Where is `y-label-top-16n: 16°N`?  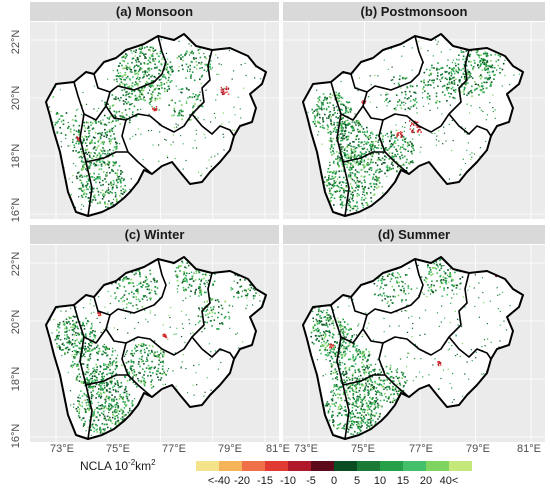
y-label-top-16n: 16°N is located at coordinates (16, 210).